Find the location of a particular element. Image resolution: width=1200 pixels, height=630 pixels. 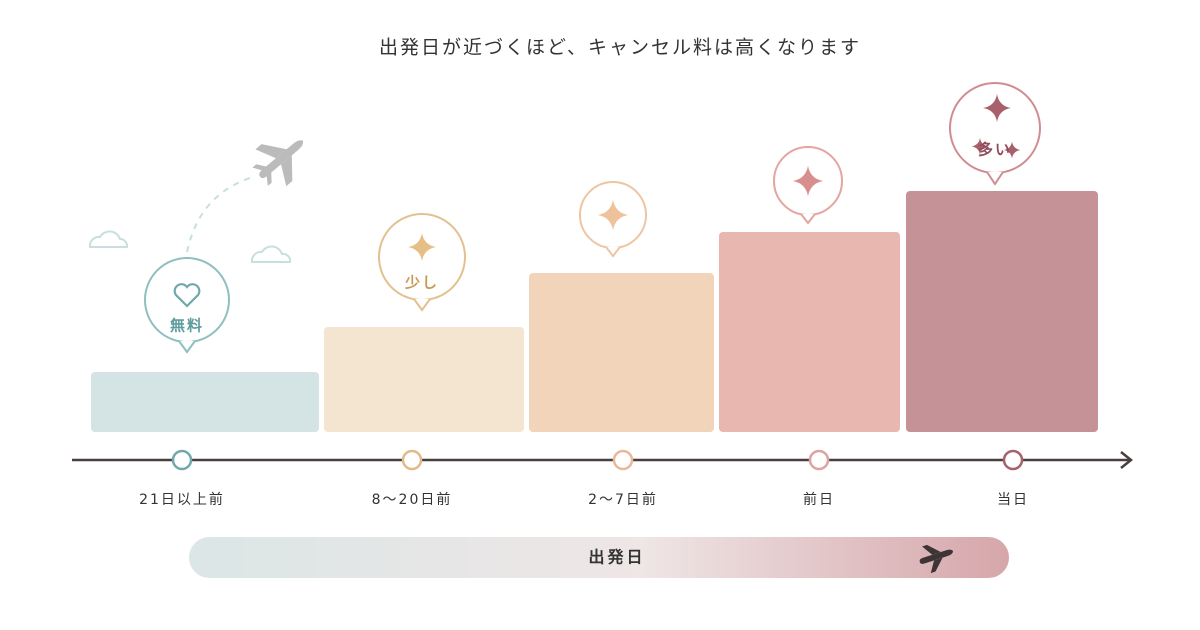

bubble: 無料 is located at coordinates (187, 305).